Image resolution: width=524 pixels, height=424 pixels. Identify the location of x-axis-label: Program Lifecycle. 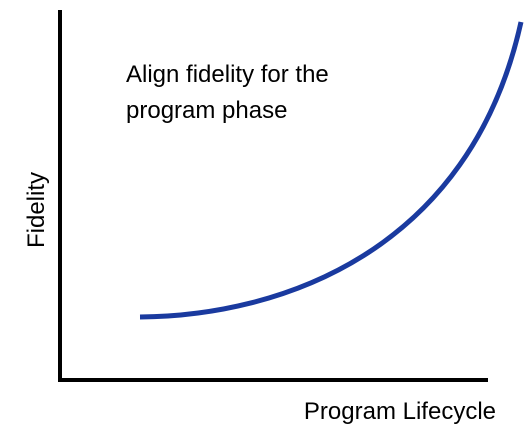
(400, 411).